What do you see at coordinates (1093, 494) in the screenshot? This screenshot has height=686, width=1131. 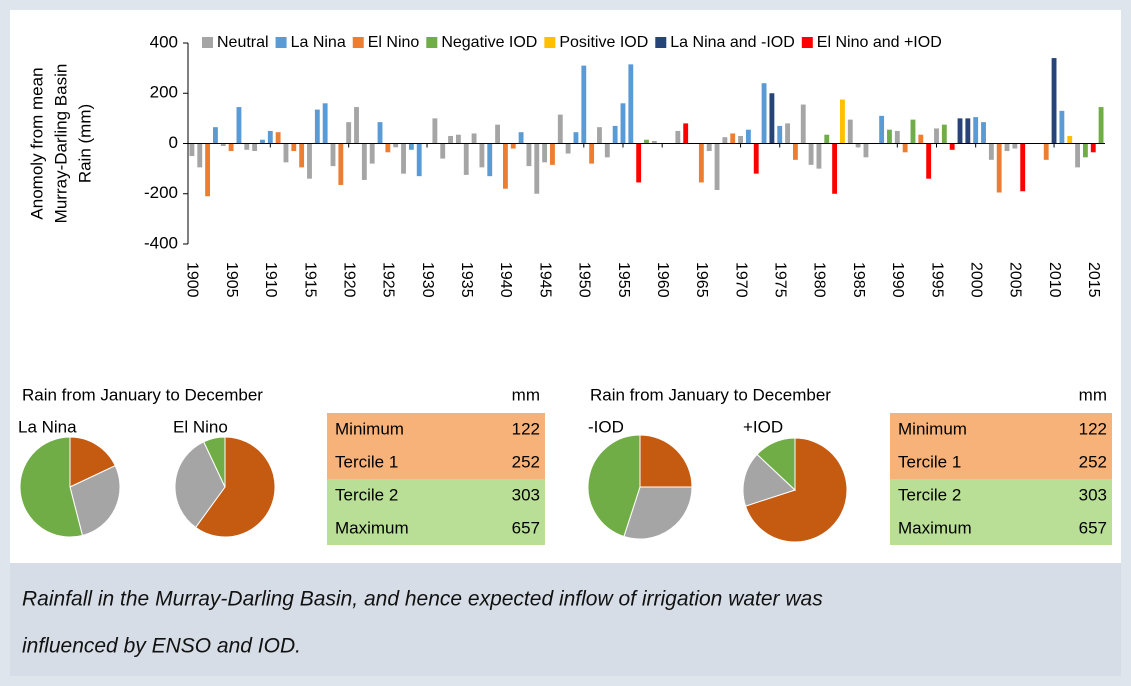 I see `row-value: 303` at bounding box center [1093, 494].